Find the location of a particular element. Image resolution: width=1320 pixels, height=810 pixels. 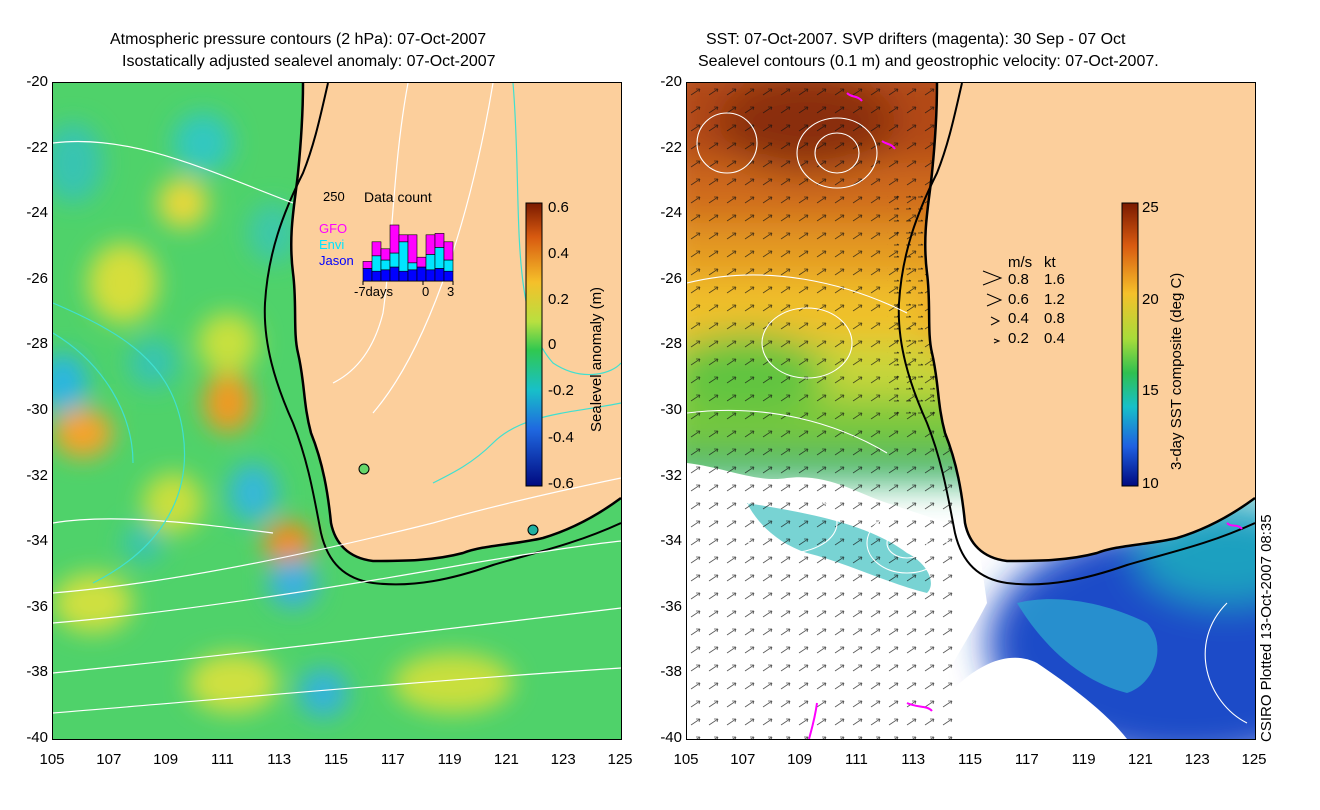

right-ytick: -32 is located at coordinates (671, 475).